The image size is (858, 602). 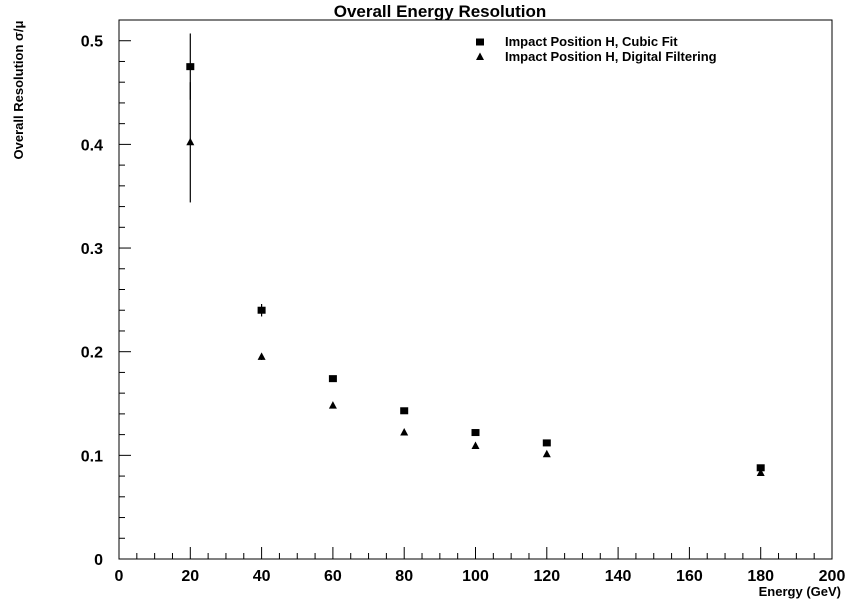 I want to click on x-tick-label: 60, so click(x=333, y=576).